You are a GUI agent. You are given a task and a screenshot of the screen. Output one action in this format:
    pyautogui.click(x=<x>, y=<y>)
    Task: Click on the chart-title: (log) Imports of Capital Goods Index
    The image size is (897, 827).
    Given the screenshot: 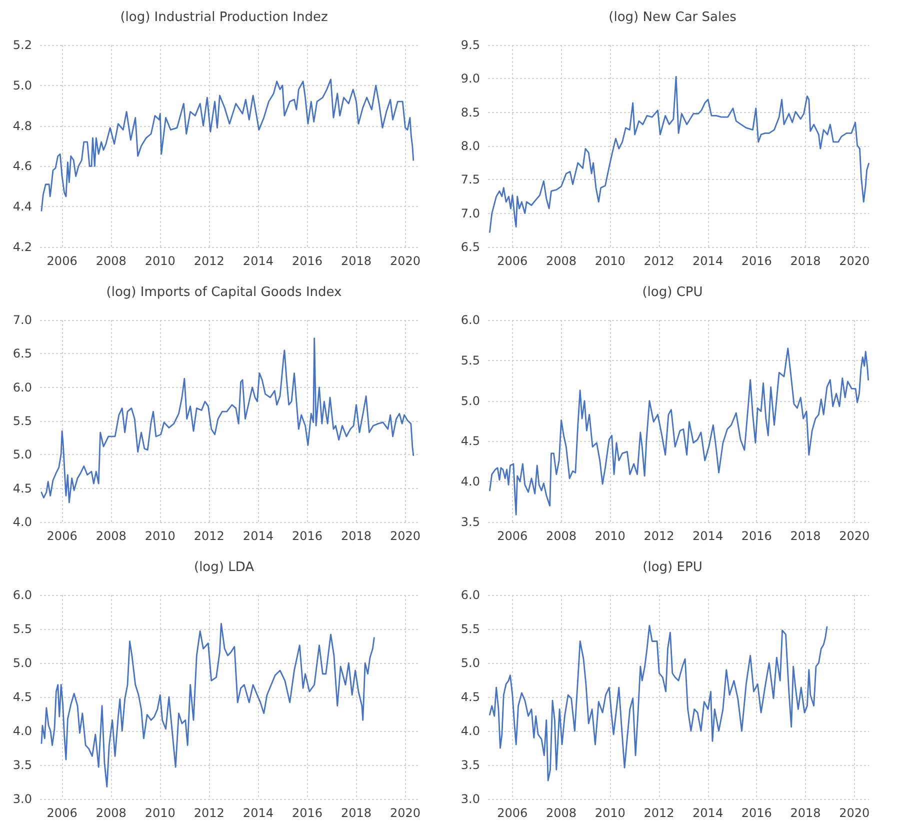 What is the action you would take?
    pyautogui.click(x=224, y=292)
    